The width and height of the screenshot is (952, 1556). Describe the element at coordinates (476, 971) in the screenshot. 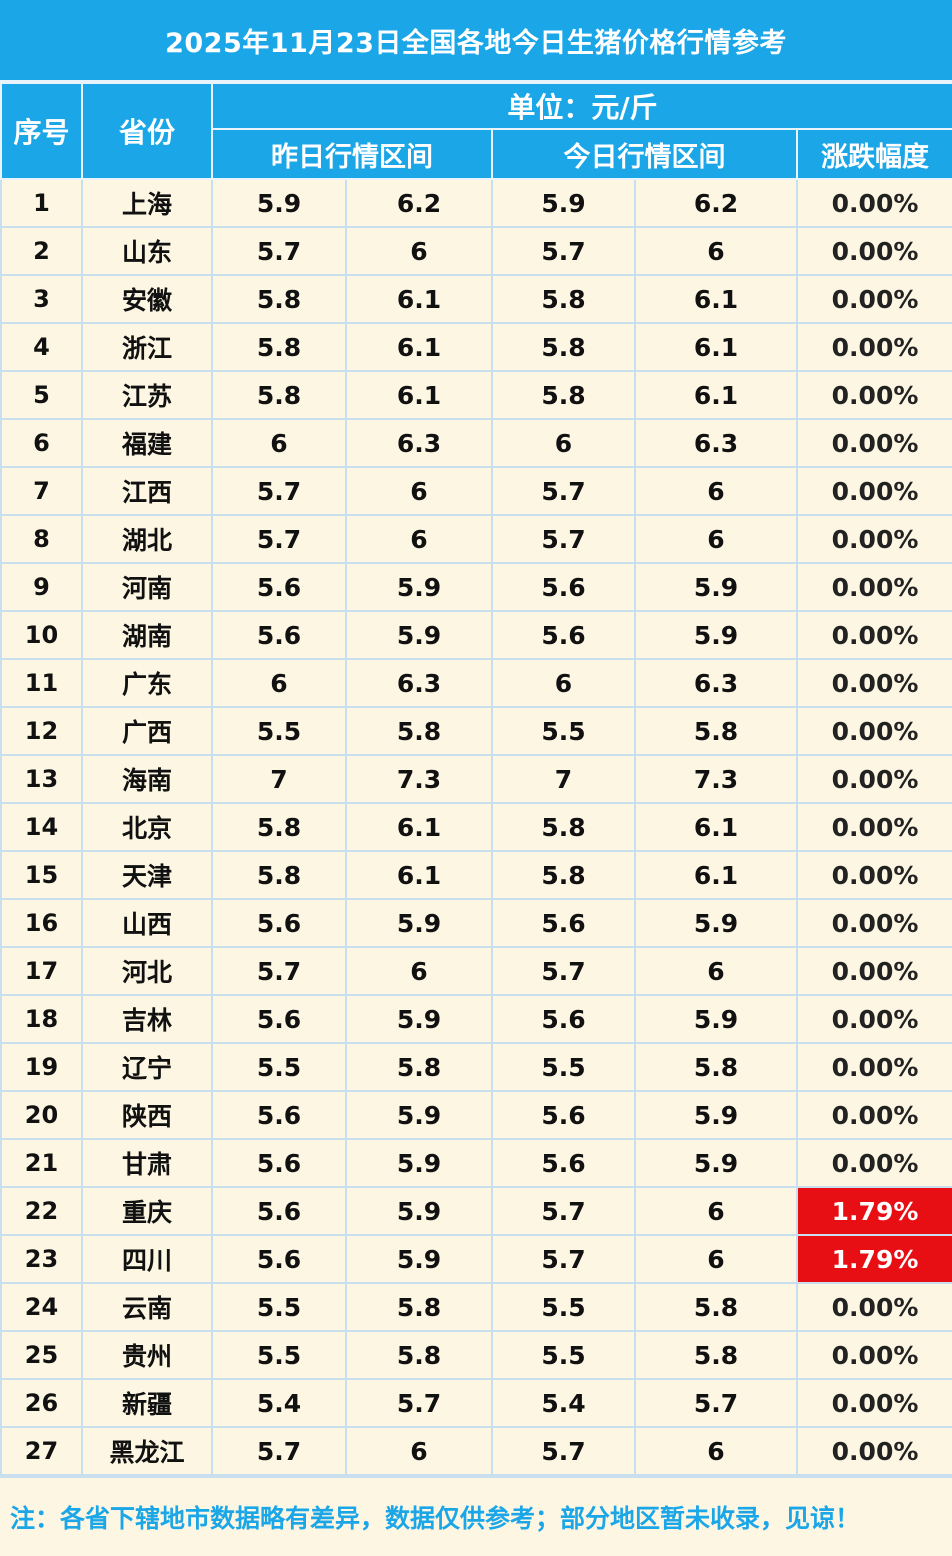

I see `table-row: 17 河北 5.7 6 5.7 6 0.00%` at that location.